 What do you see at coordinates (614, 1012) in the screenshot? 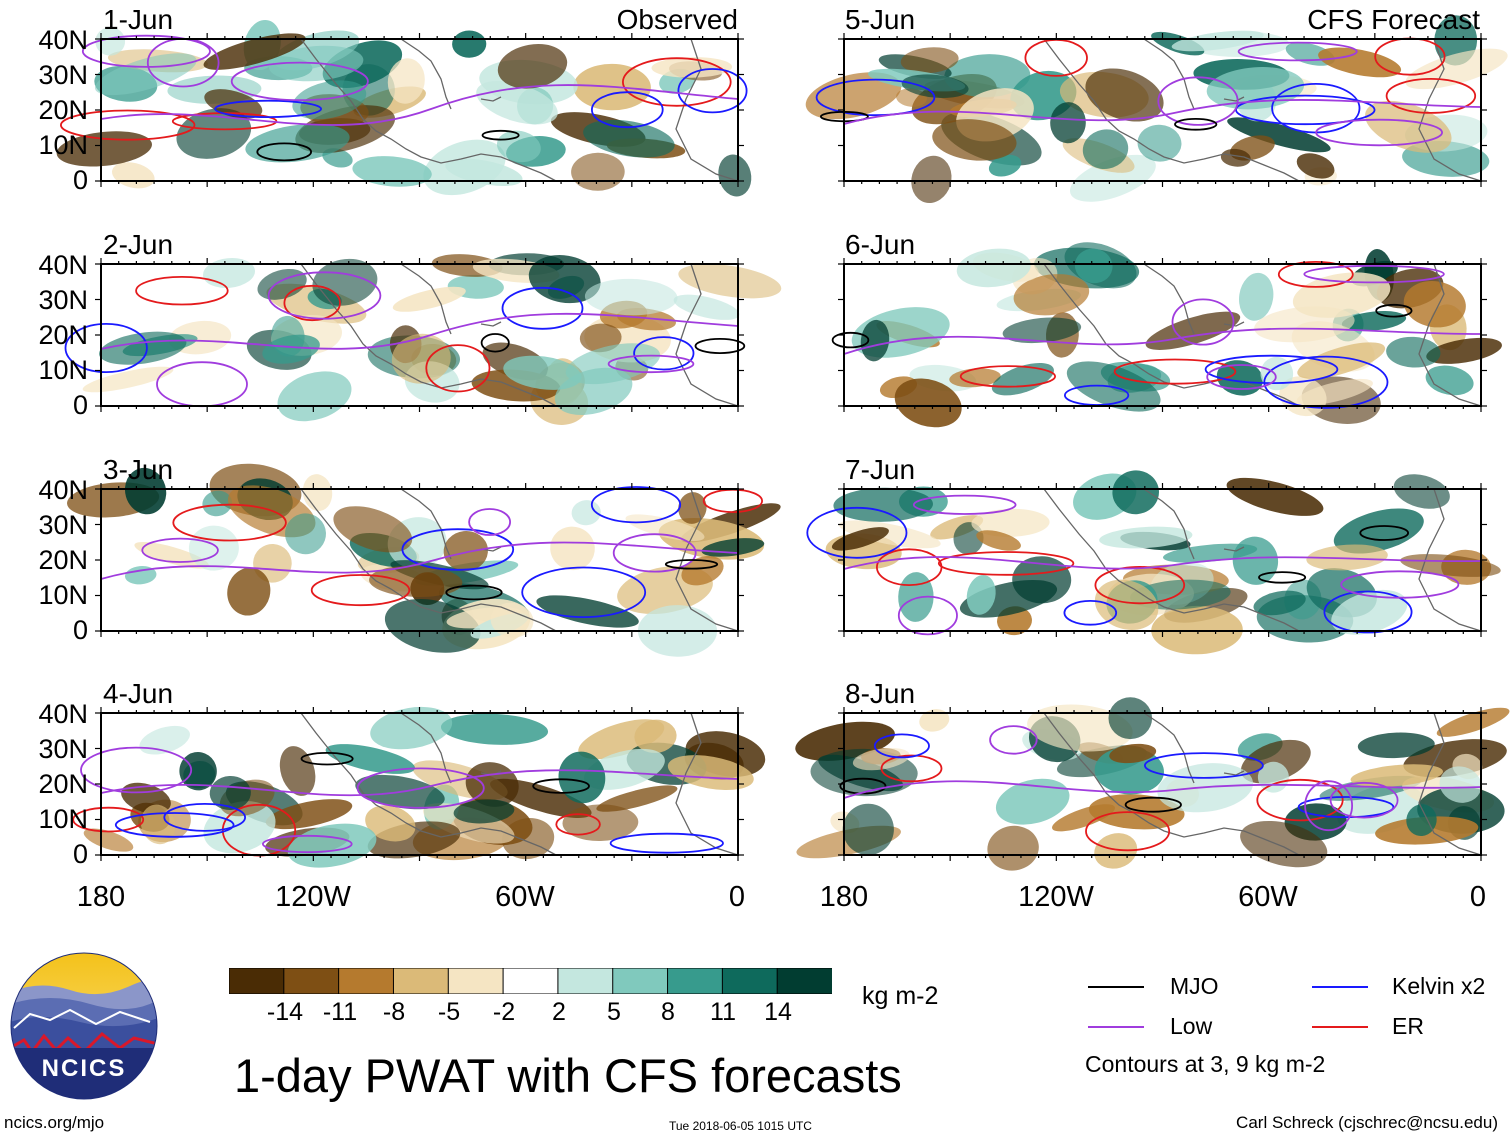
I see `colorbar-tick: 5` at bounding box center [614, 1012].